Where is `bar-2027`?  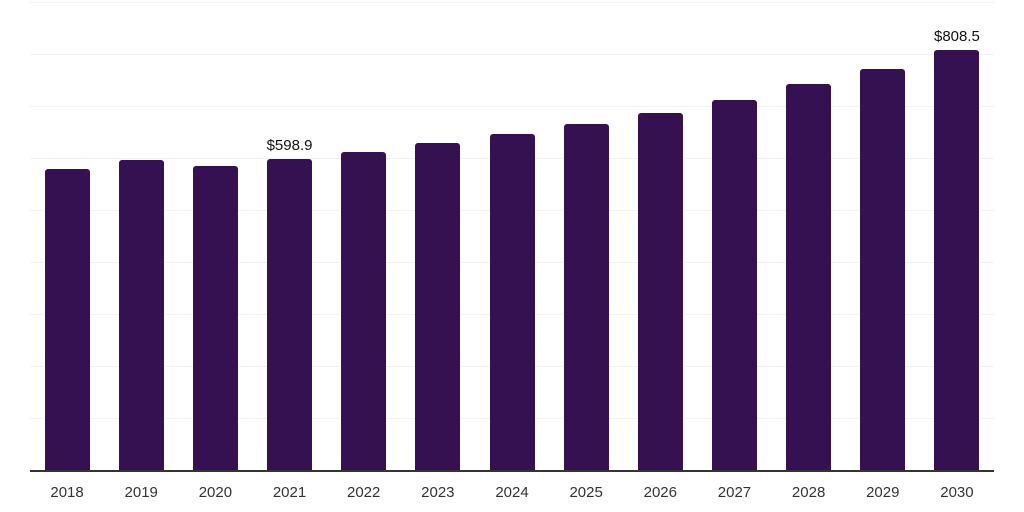 bar-2027 is located at coordinates (734, 285).